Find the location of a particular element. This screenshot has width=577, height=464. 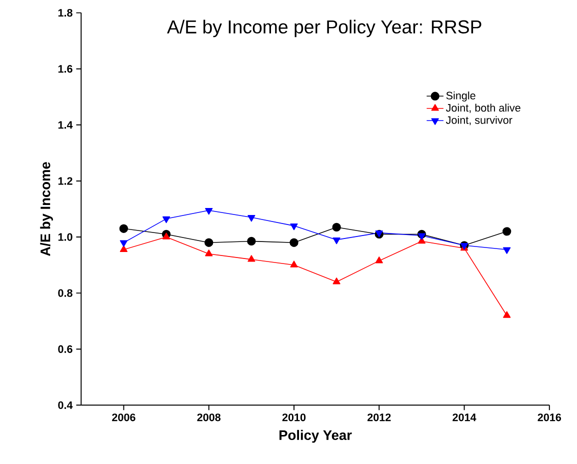

y-tick-label: 0.4 is located at coordinates (65, 405).